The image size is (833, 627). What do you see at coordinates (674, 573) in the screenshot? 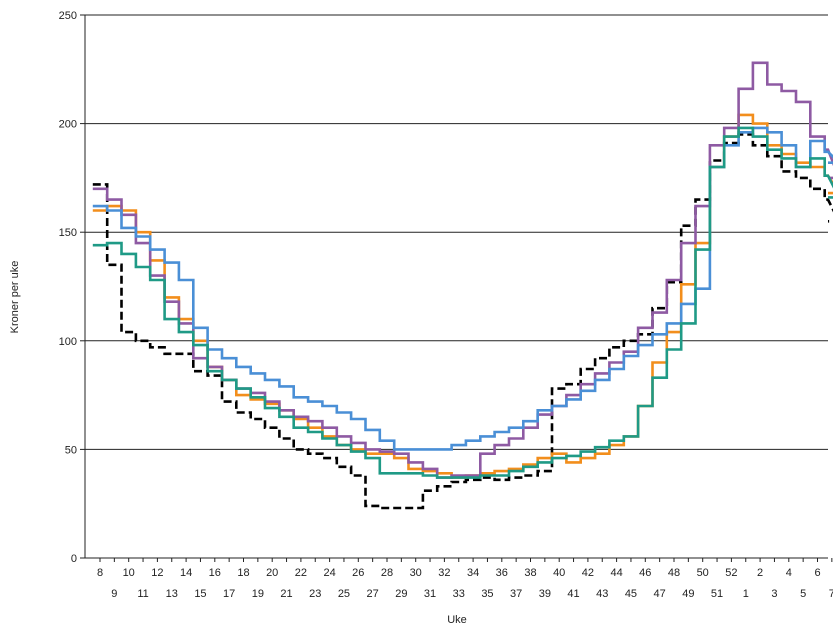
I see `x-tick-label: 48` at bounding box center [674, 573].